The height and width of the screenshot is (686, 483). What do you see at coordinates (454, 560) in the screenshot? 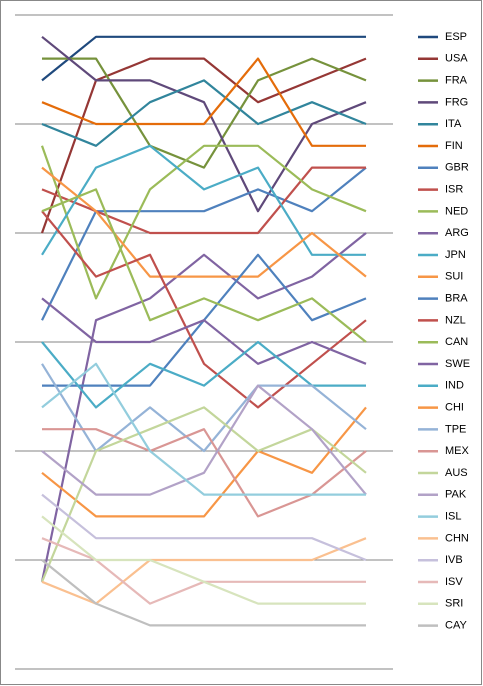
I see `legend-label: IVB` at bounding box center [454, 560].